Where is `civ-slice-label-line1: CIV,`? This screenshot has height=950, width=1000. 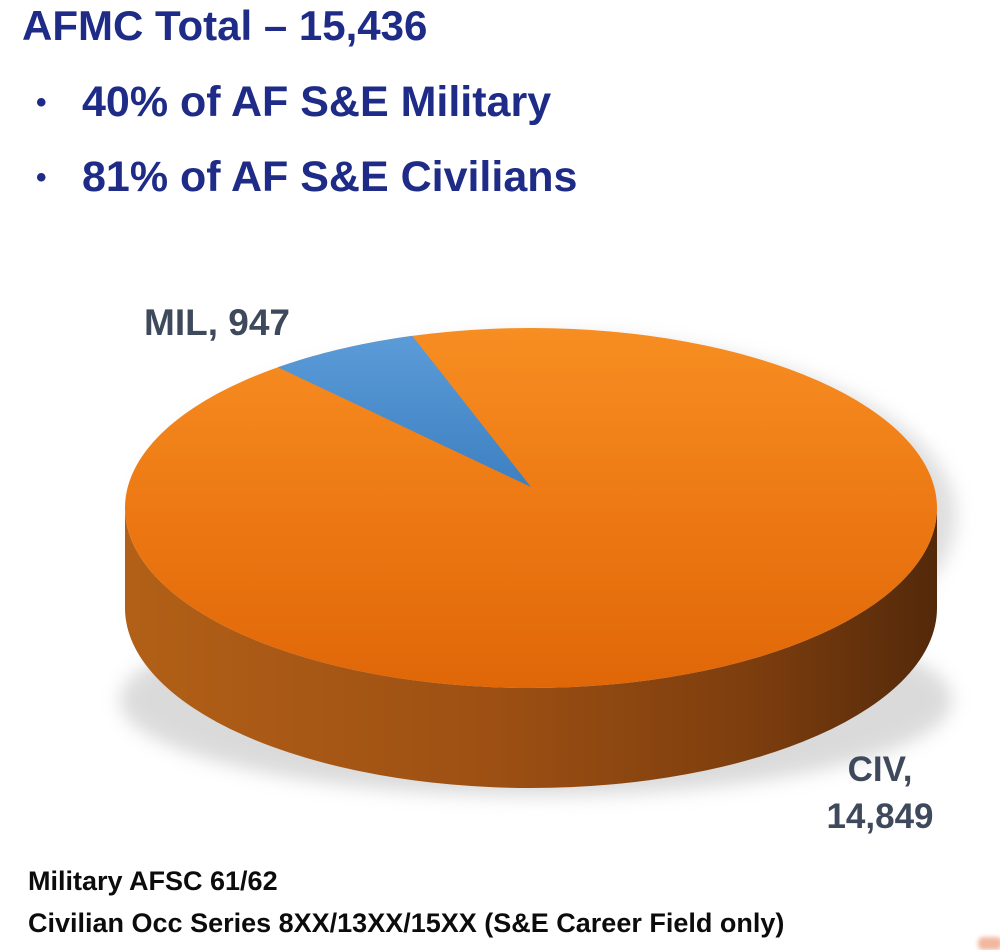 civ-slice-label-line1: CIV, is located at coordinates (880, 769).